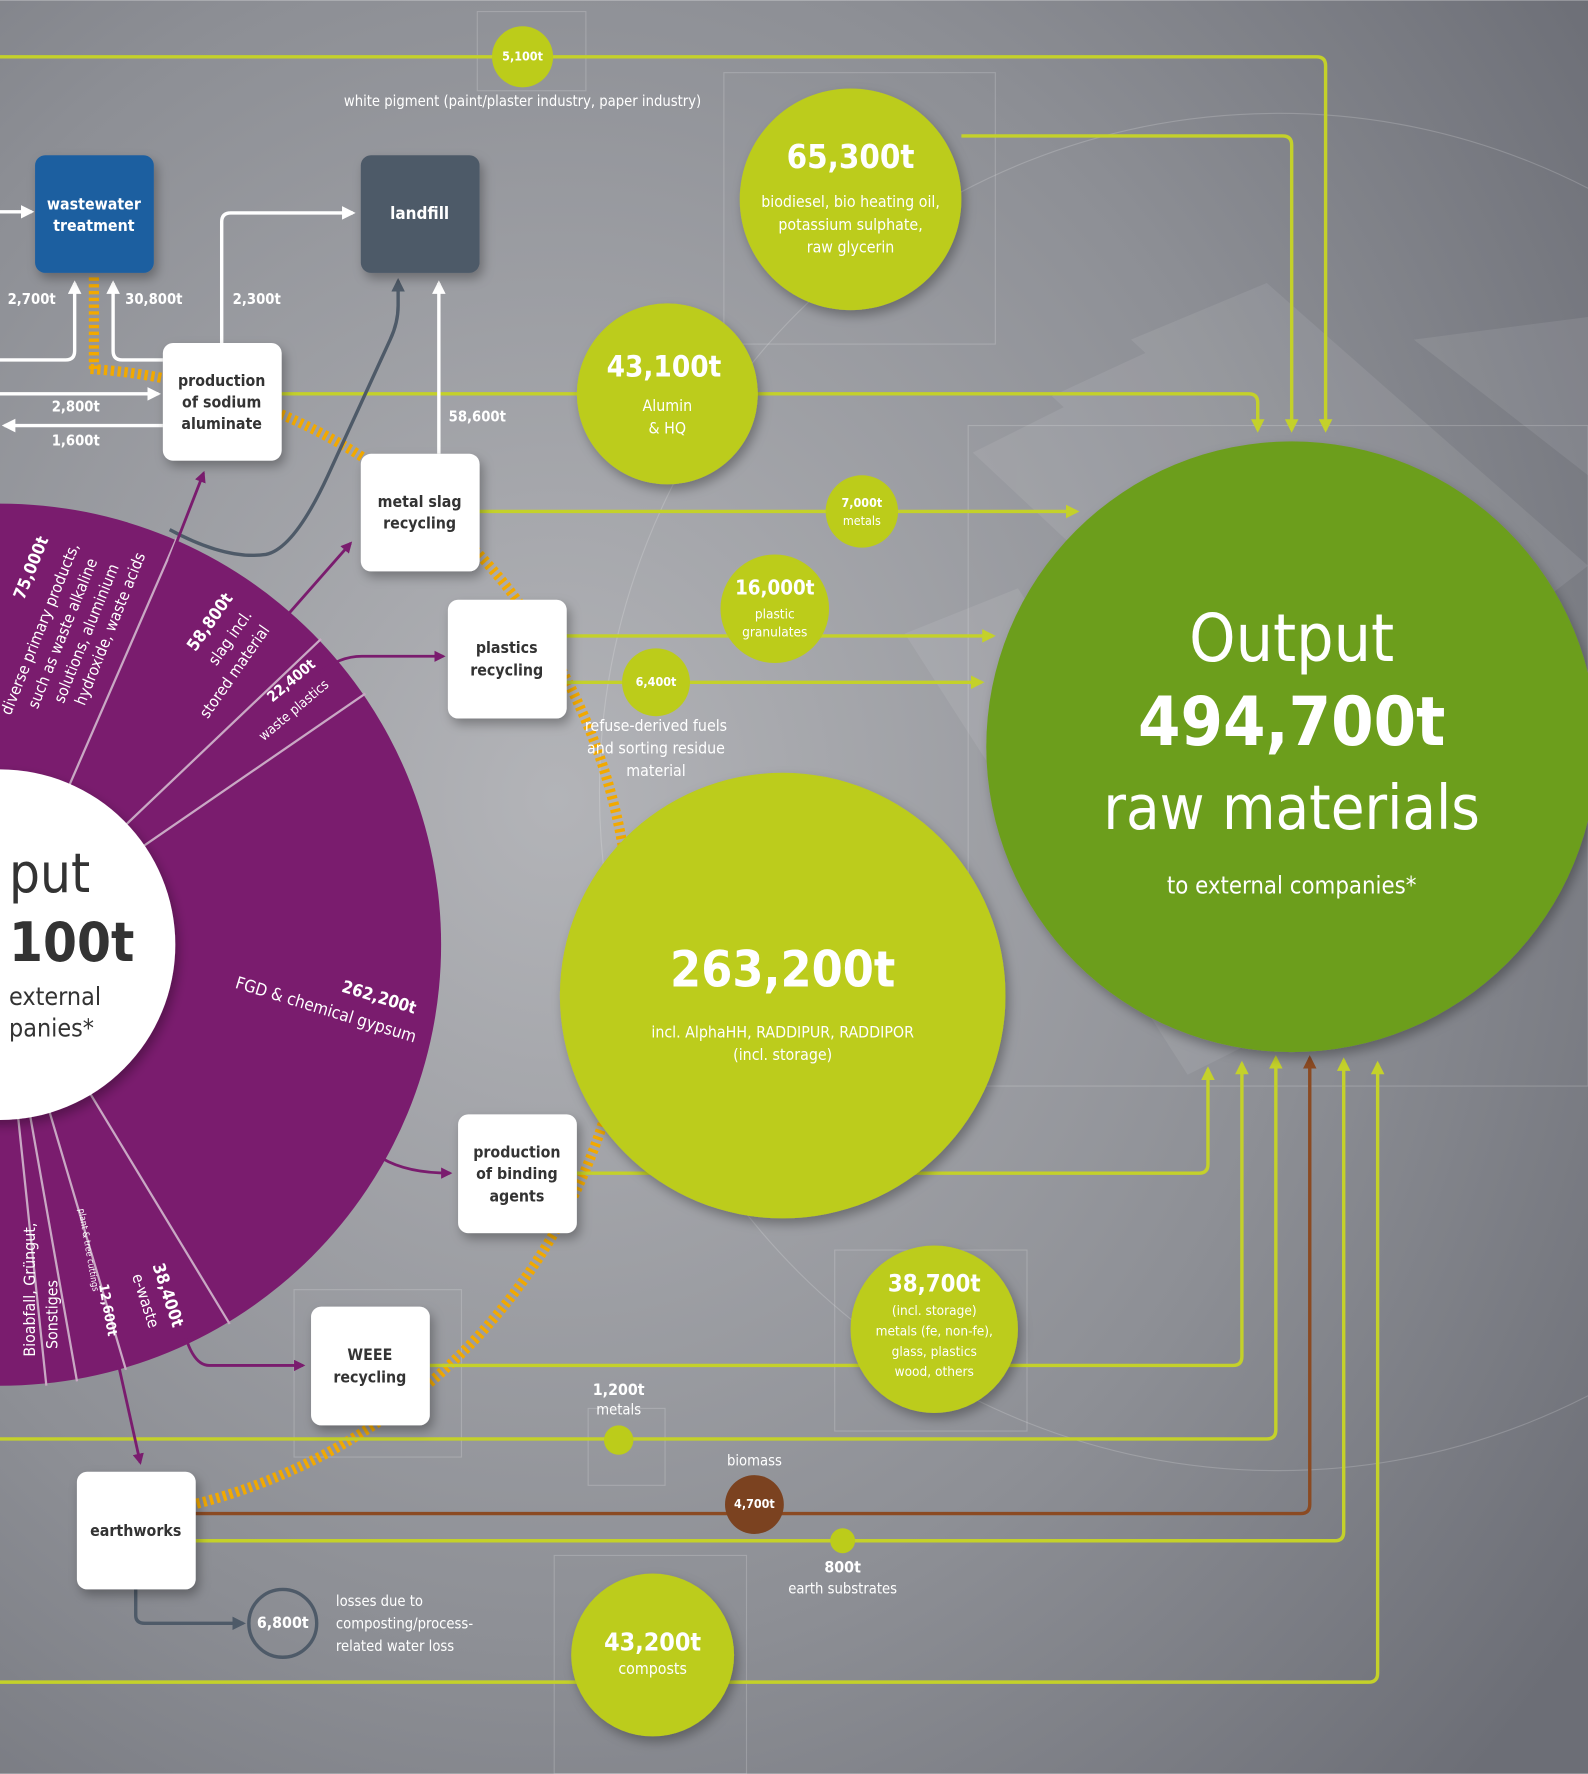  Describe the element at coordinates (76, 406) in the screenshot. I see `flow-amount: 2,800t` at that location.